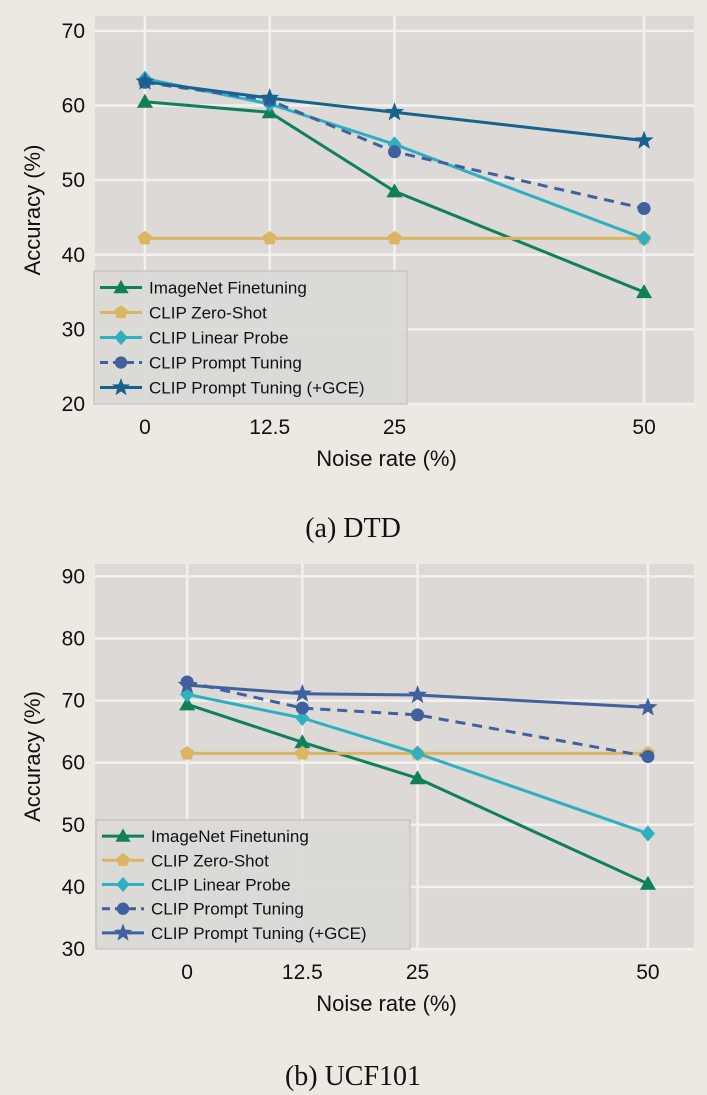 The height and width of the screenshot is (1095, 707). Describe the element at coordinates (73, 639) in the screenshot. I see `y-tick-label: 80` at that location.